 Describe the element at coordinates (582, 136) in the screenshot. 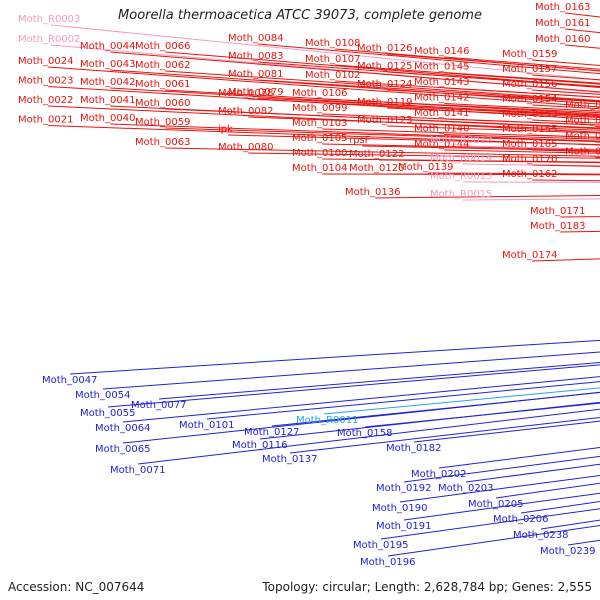

I see `forward-gene-label: Moth_0173` at that location.